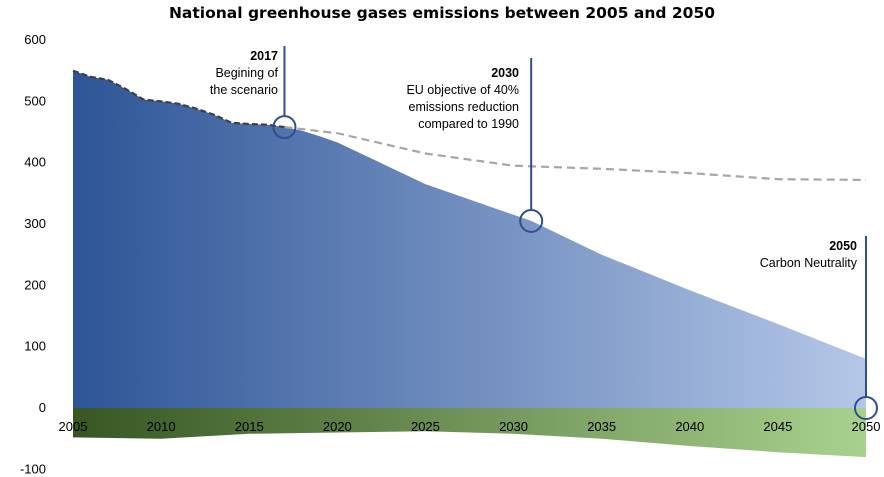 The height and width of the screenshot is (477, 884). What do you see at coordinates (689, 426) in the screenshot?
I see `x-tick-label: 2040` at bounding box center [689, 426].